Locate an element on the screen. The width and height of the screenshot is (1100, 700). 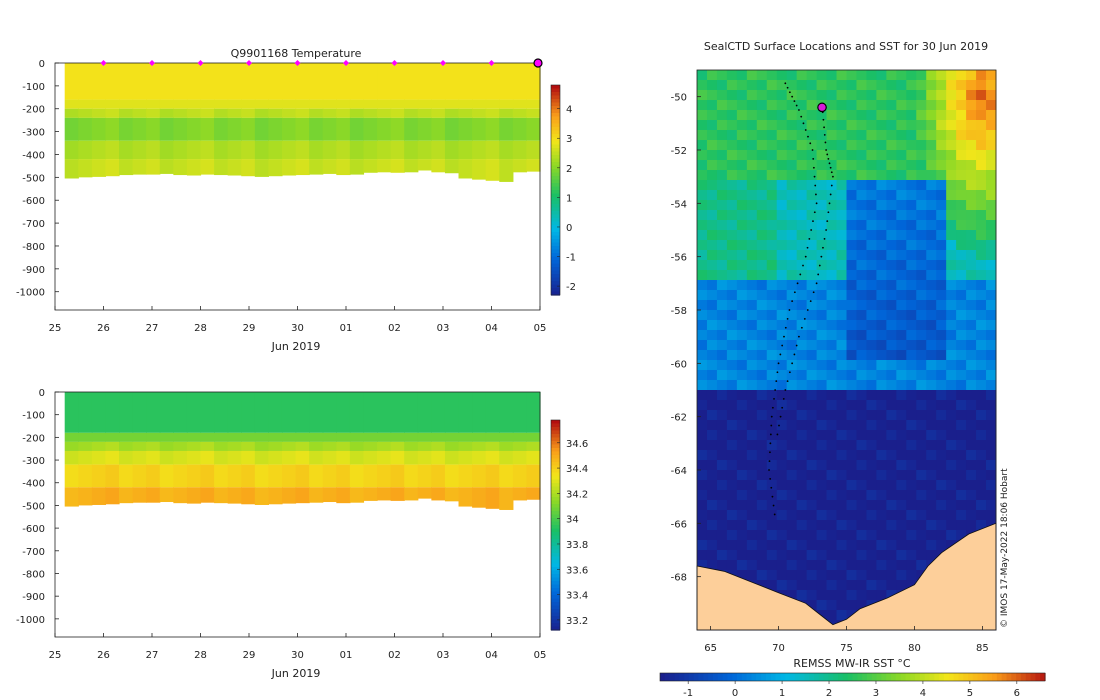
s-colorbar-segment is located at coordinates (555, 471).